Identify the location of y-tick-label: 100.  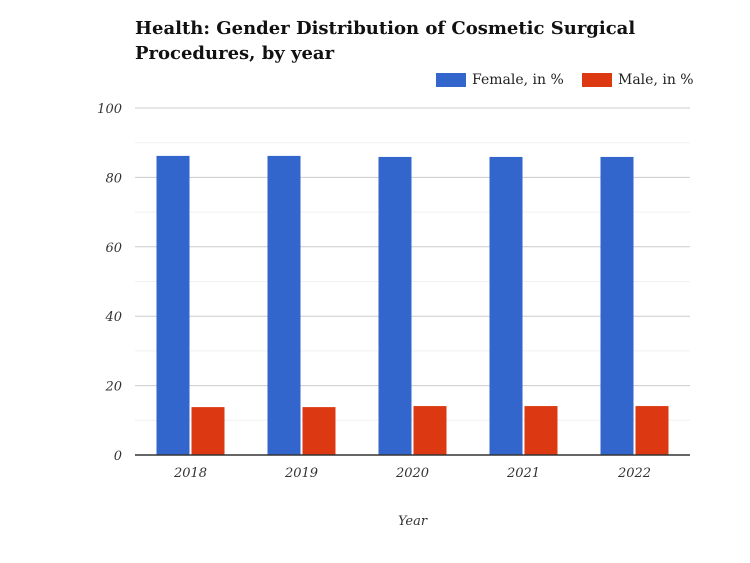
(109, 109).